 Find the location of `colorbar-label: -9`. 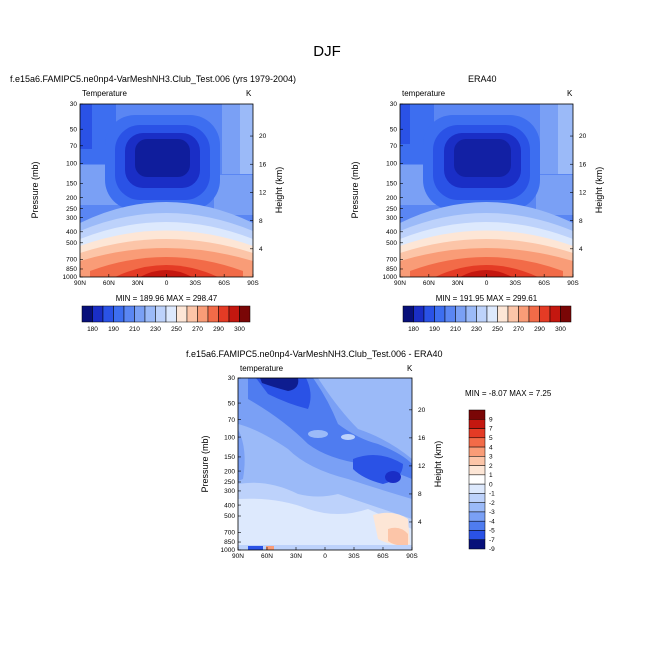

colorbar-label: -9 is located at coordinates (492, 549).